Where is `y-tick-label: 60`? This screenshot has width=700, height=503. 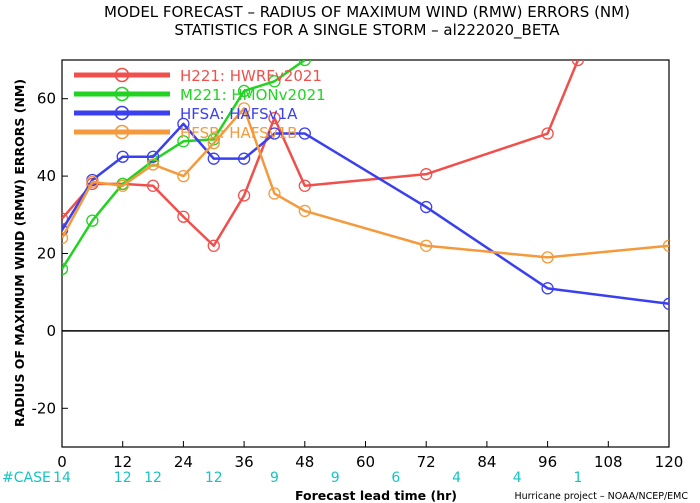 y-tick-label: 60 is located at coordinates (46, 99).